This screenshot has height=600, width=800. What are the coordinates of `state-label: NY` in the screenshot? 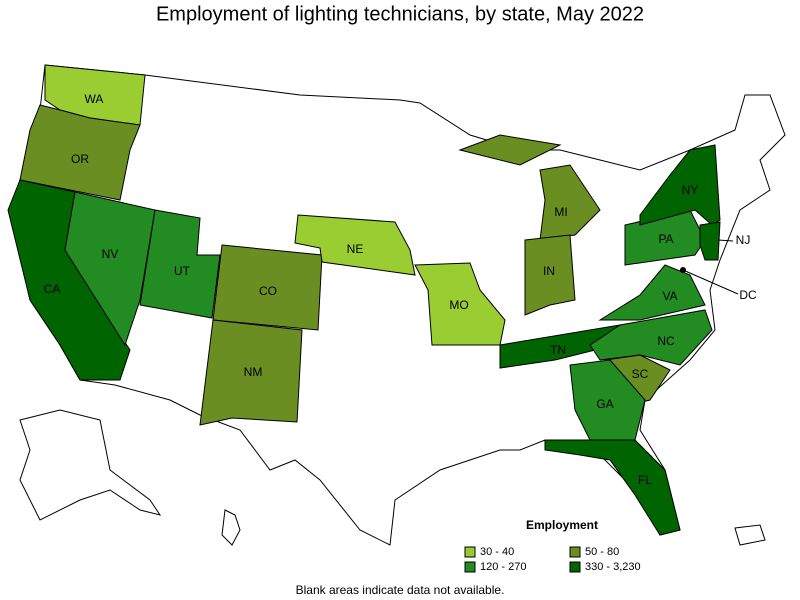 It's located at (690, 190).